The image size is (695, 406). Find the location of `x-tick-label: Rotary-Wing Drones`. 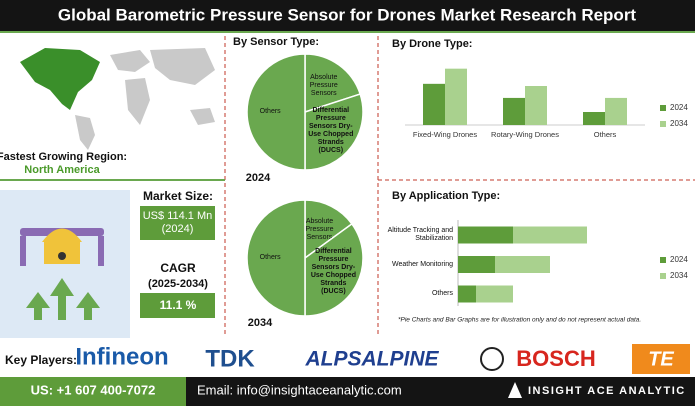

x-tick-label: Rotary-Wing Drones is located at coordinates (525, 134).